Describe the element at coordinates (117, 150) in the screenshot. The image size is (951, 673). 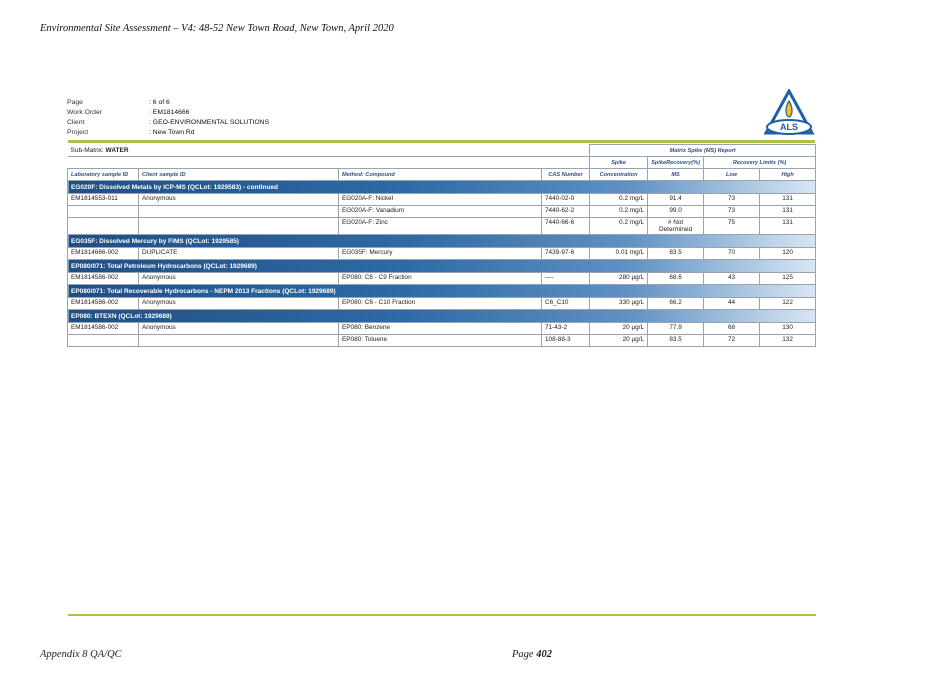
I see `submatrix-value: WATER` at that location.